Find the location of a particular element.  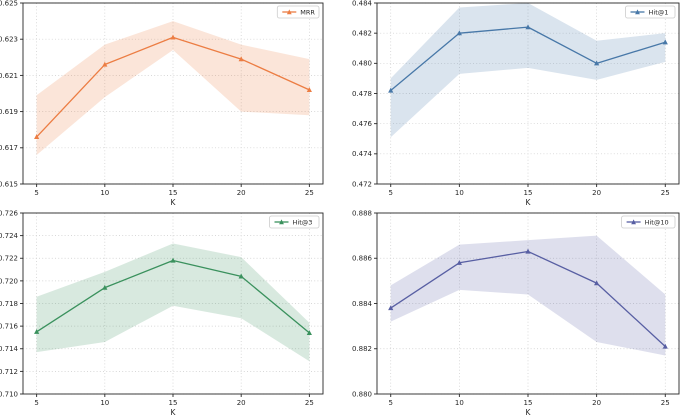

y-tick-label: 0.480 is located at coordinates (362, 64).